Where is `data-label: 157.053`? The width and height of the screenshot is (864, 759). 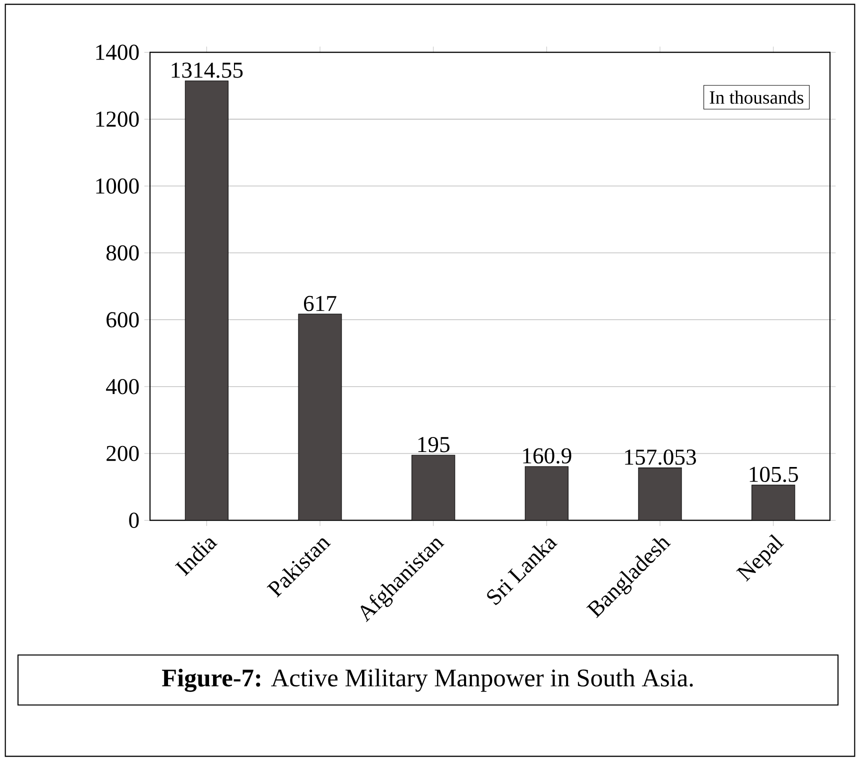 data-label: 157.053 is located at coordinates (660, 457).